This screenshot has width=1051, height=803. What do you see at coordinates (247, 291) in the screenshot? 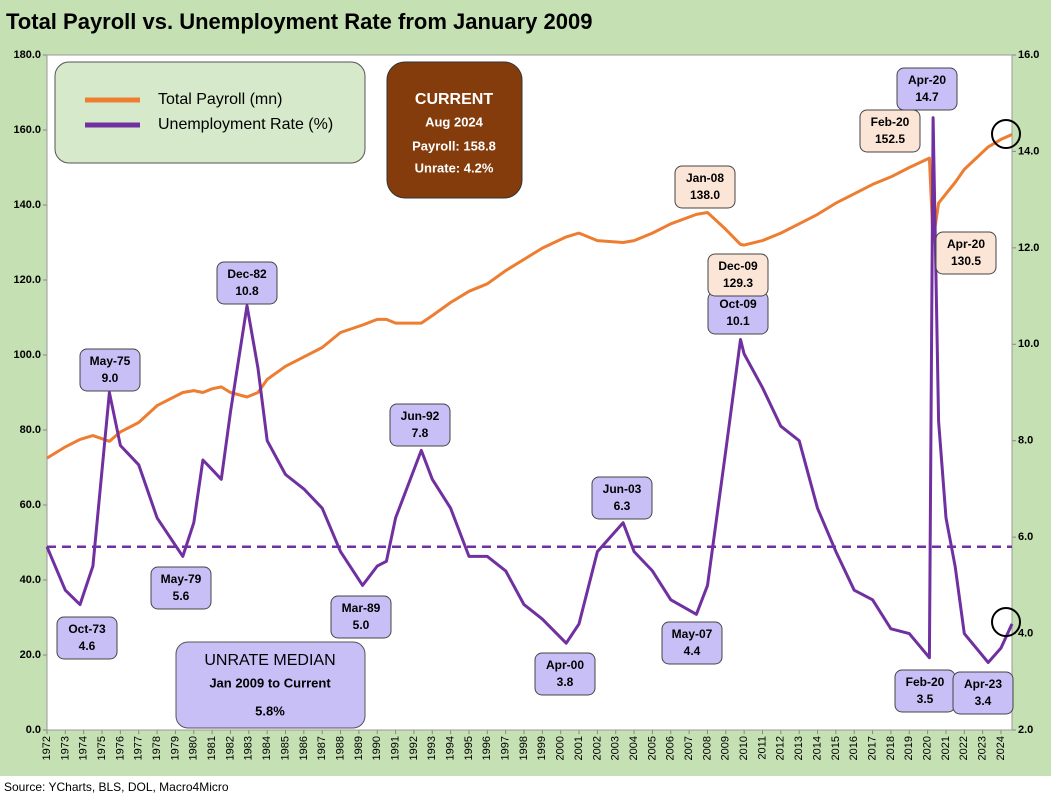
I see `callout-value: 10.8` at bounding box center [247, 291].